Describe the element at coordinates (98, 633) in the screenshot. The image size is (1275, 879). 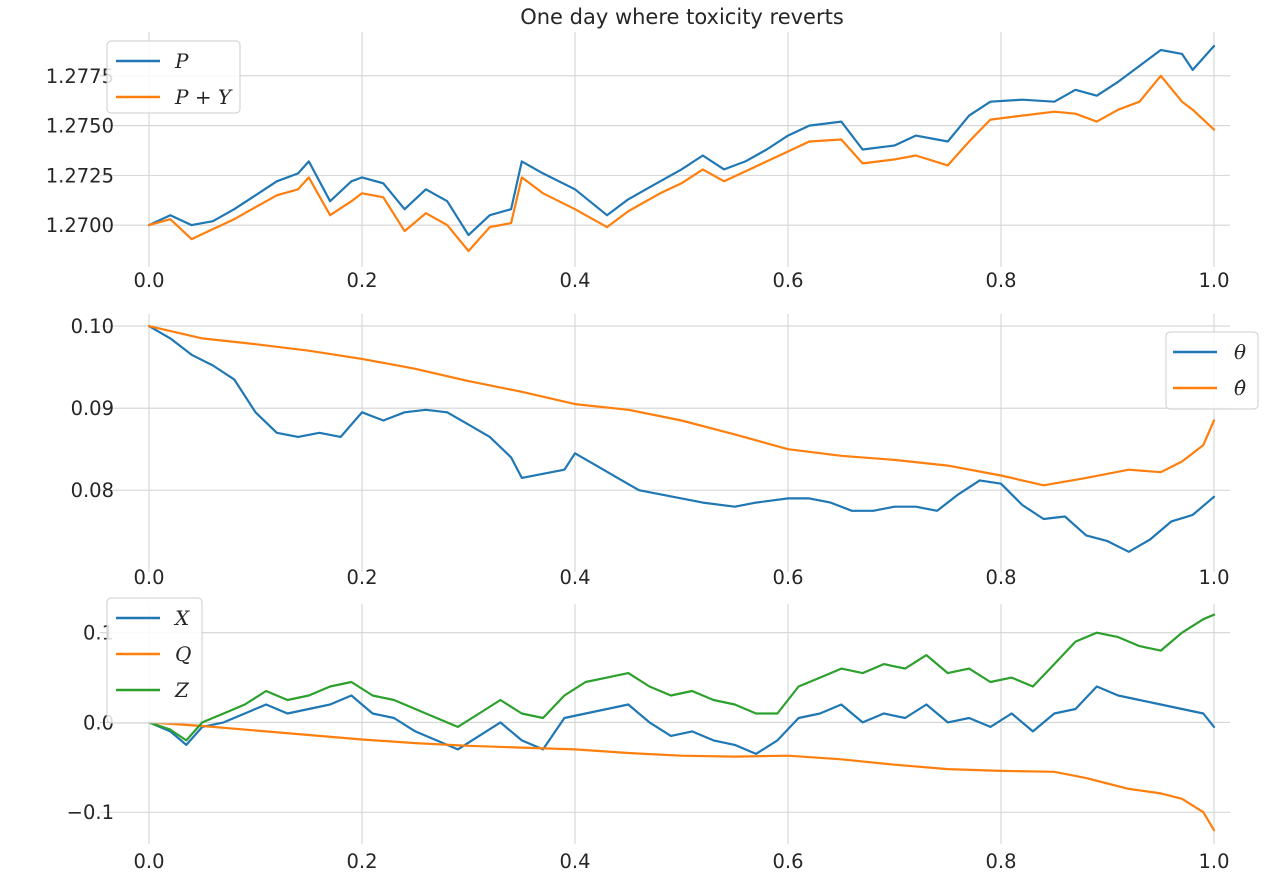
I see `y-tick-label: 0.1` at that location.